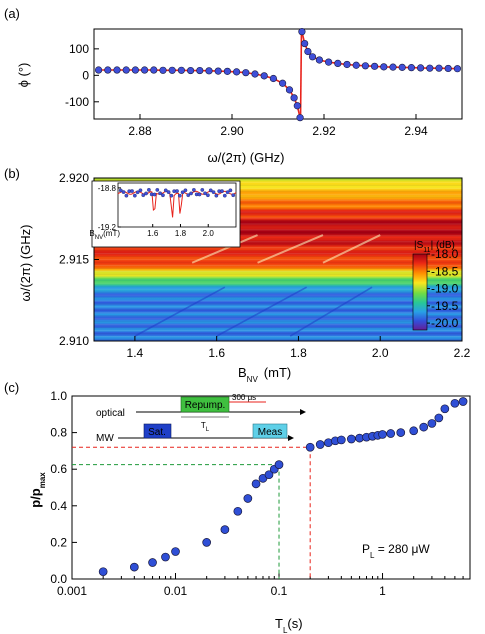 This screenshot has height=634, width=485. I want to click on panel-c-seq-optical-label: optical, so click(110, 413).